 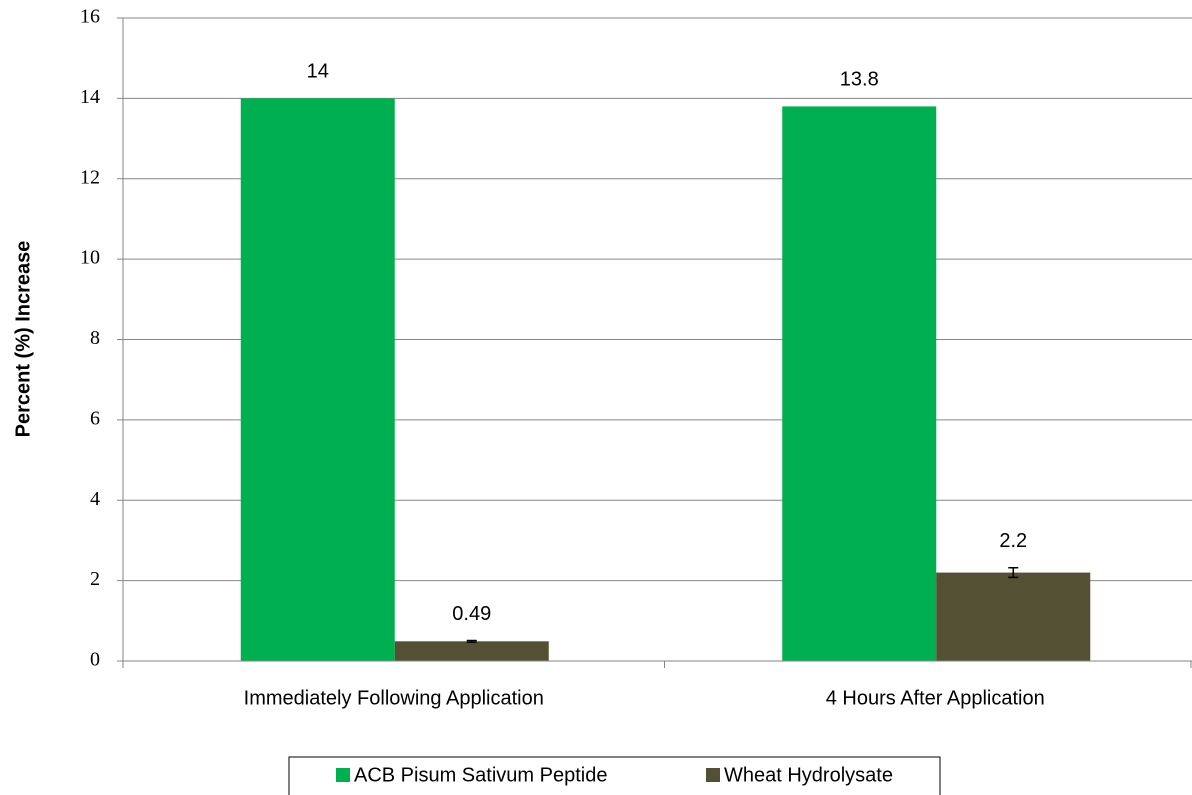 What do you see at coordinates (95, 338) in the screenshot?
I see `y-tick-label: 8` at bounding box center [95, 338].